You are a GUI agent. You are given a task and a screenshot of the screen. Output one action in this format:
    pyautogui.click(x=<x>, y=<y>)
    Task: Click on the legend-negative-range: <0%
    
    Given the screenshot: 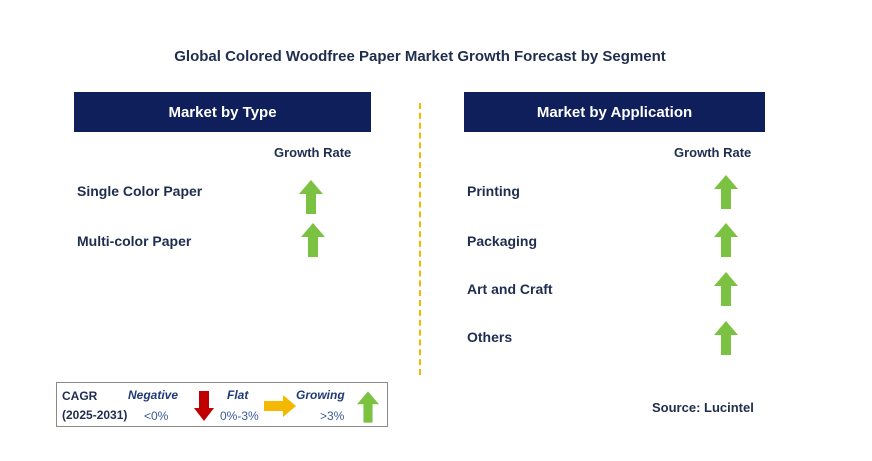 What is the action you would take?
    pyautogui.click(x=156, y=416)
    